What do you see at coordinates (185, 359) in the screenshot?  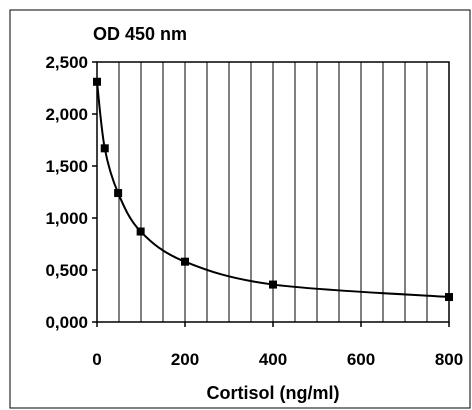 I see `x-tick-label: 200` at bounding box center [185, 359].